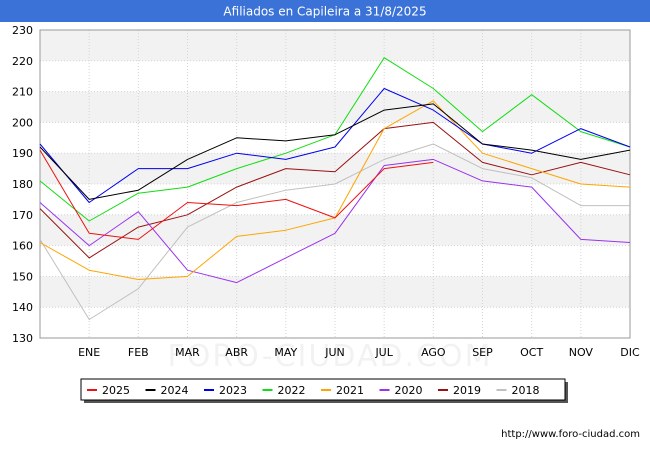 The image size is (650, 450). I want to click on x-tick-label: ENE, so click(89, 352).